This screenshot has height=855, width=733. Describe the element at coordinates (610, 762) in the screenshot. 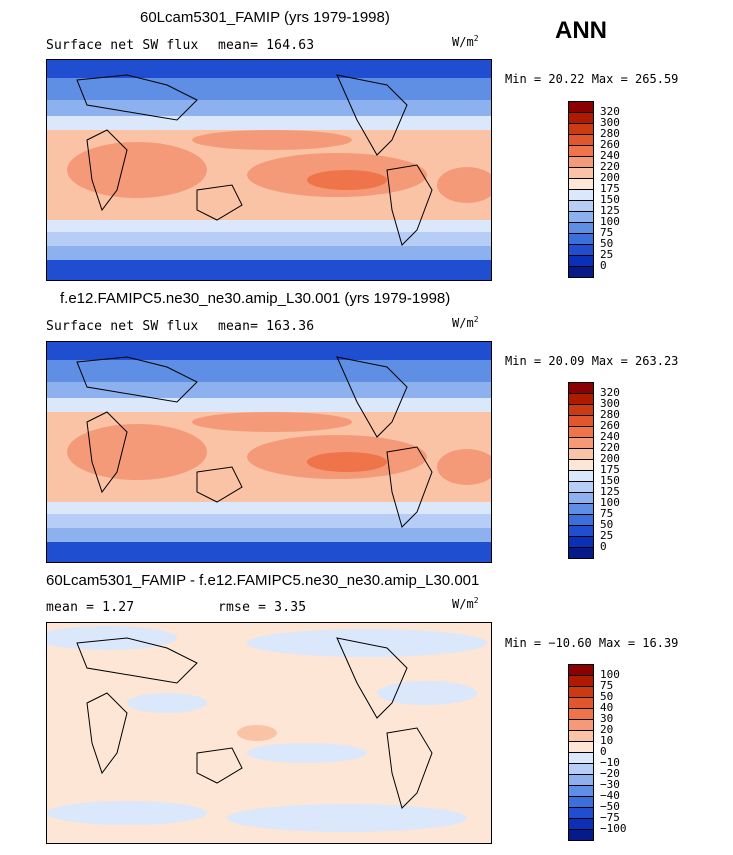

I see `colorbar-tick-label: −10` at that location.